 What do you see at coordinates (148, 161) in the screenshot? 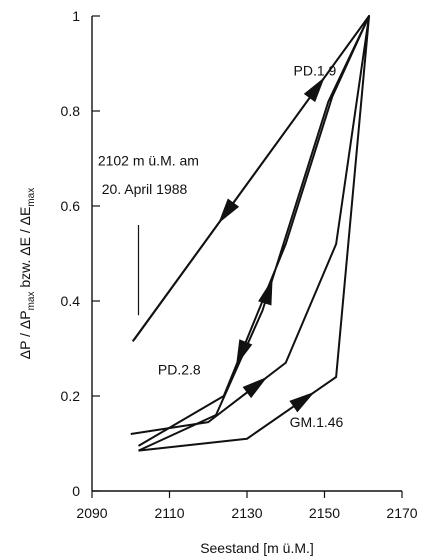
I see `annotation-label: 2102 m ü.M. am` at bounding box center [148, 161].